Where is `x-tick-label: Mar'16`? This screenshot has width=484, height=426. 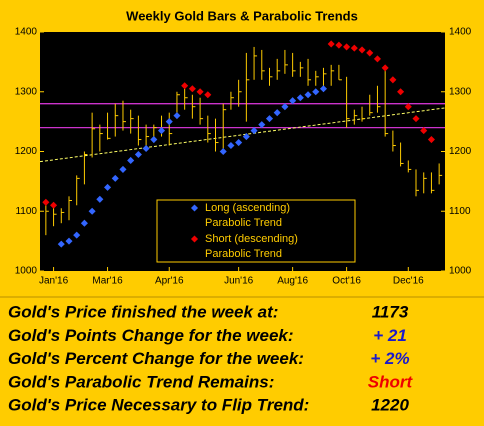 x-tick-label: Mar'16 is located at coordinates (107, 281).